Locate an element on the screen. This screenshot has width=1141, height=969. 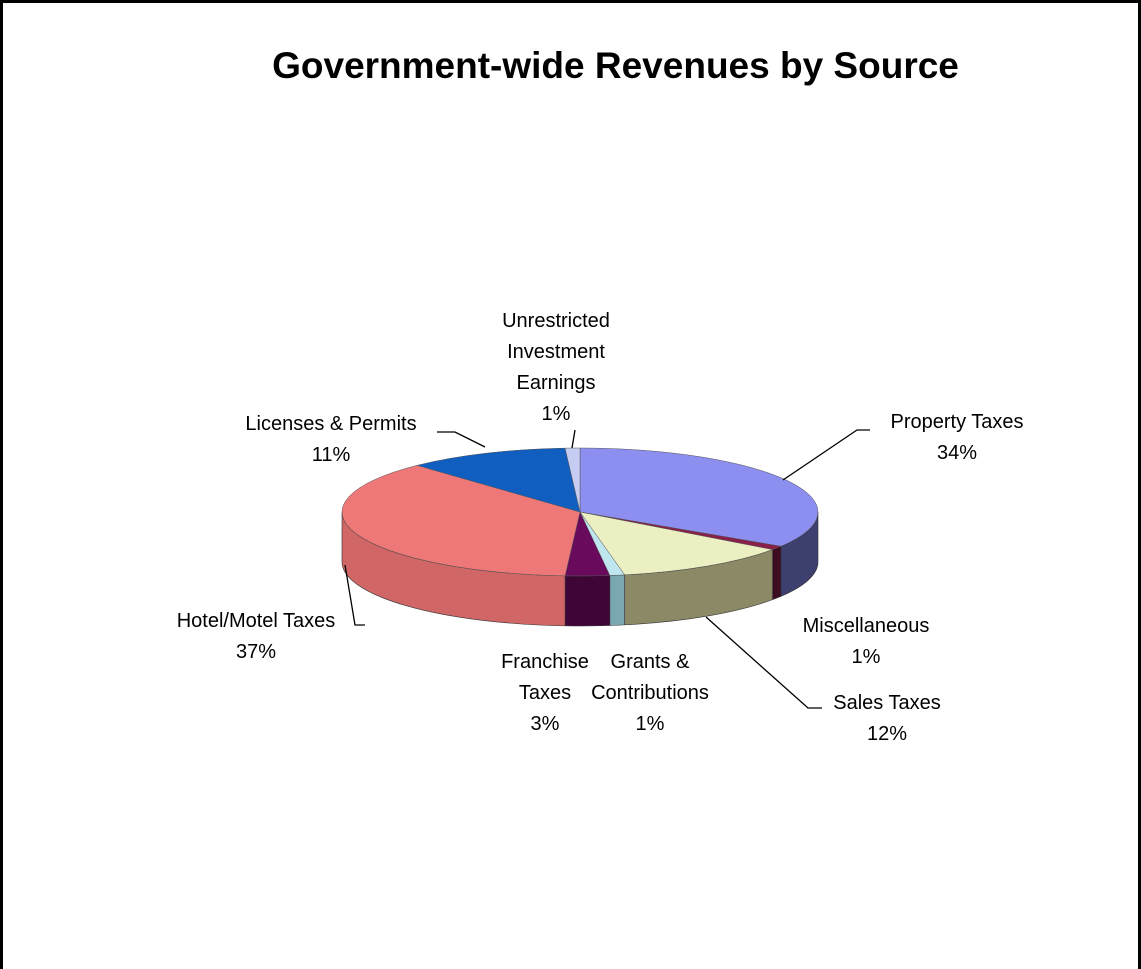
slice-value-licenses-permits: 11% is located at coordinates (331, 455).